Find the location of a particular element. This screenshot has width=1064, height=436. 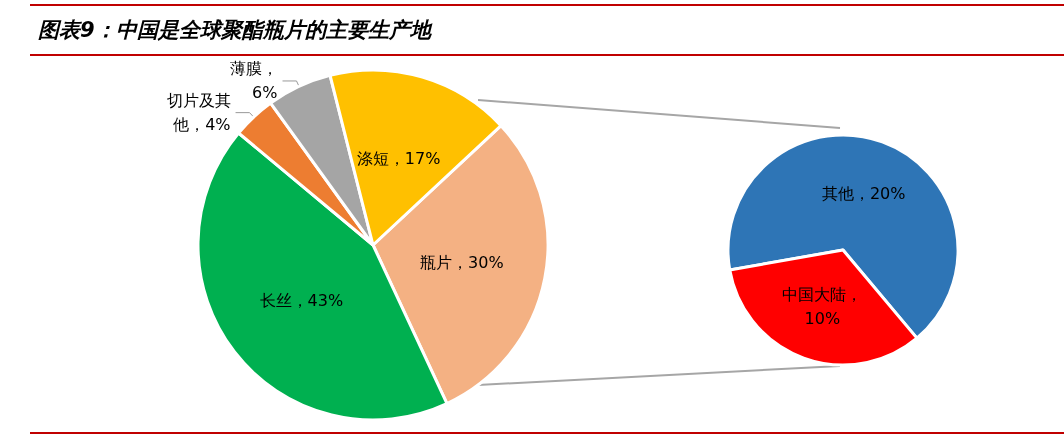

chart-title: 图表9：中国是全球聚酯瓶片的主要生产地 is located at coordinates (234, 30).